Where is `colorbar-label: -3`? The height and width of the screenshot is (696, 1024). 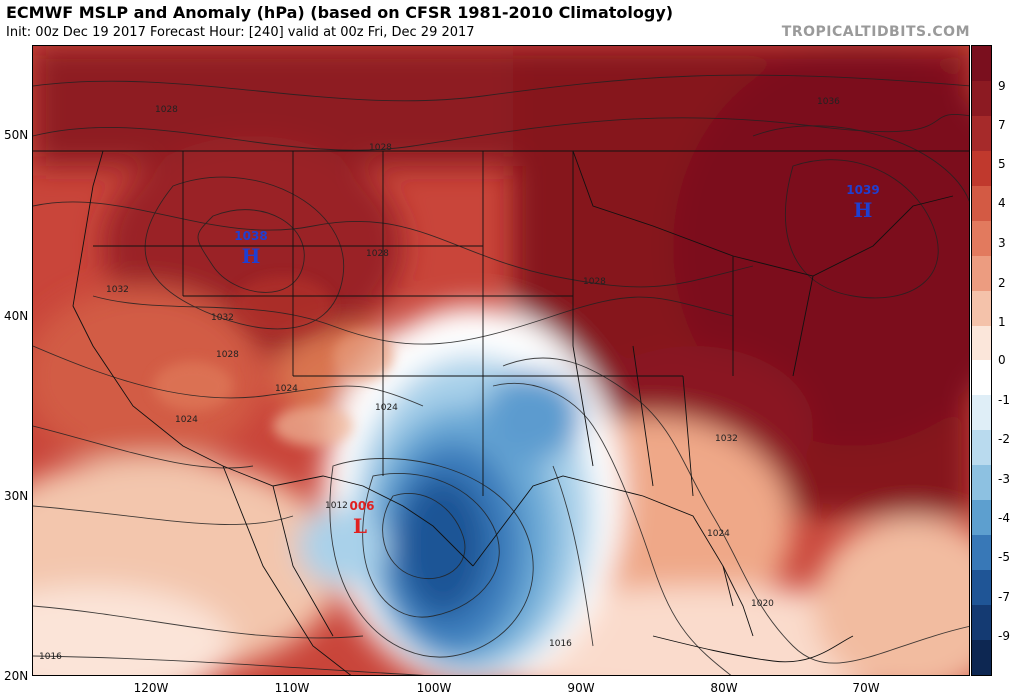
colorbar-label: -3 is located at coordinates (1004, 479).